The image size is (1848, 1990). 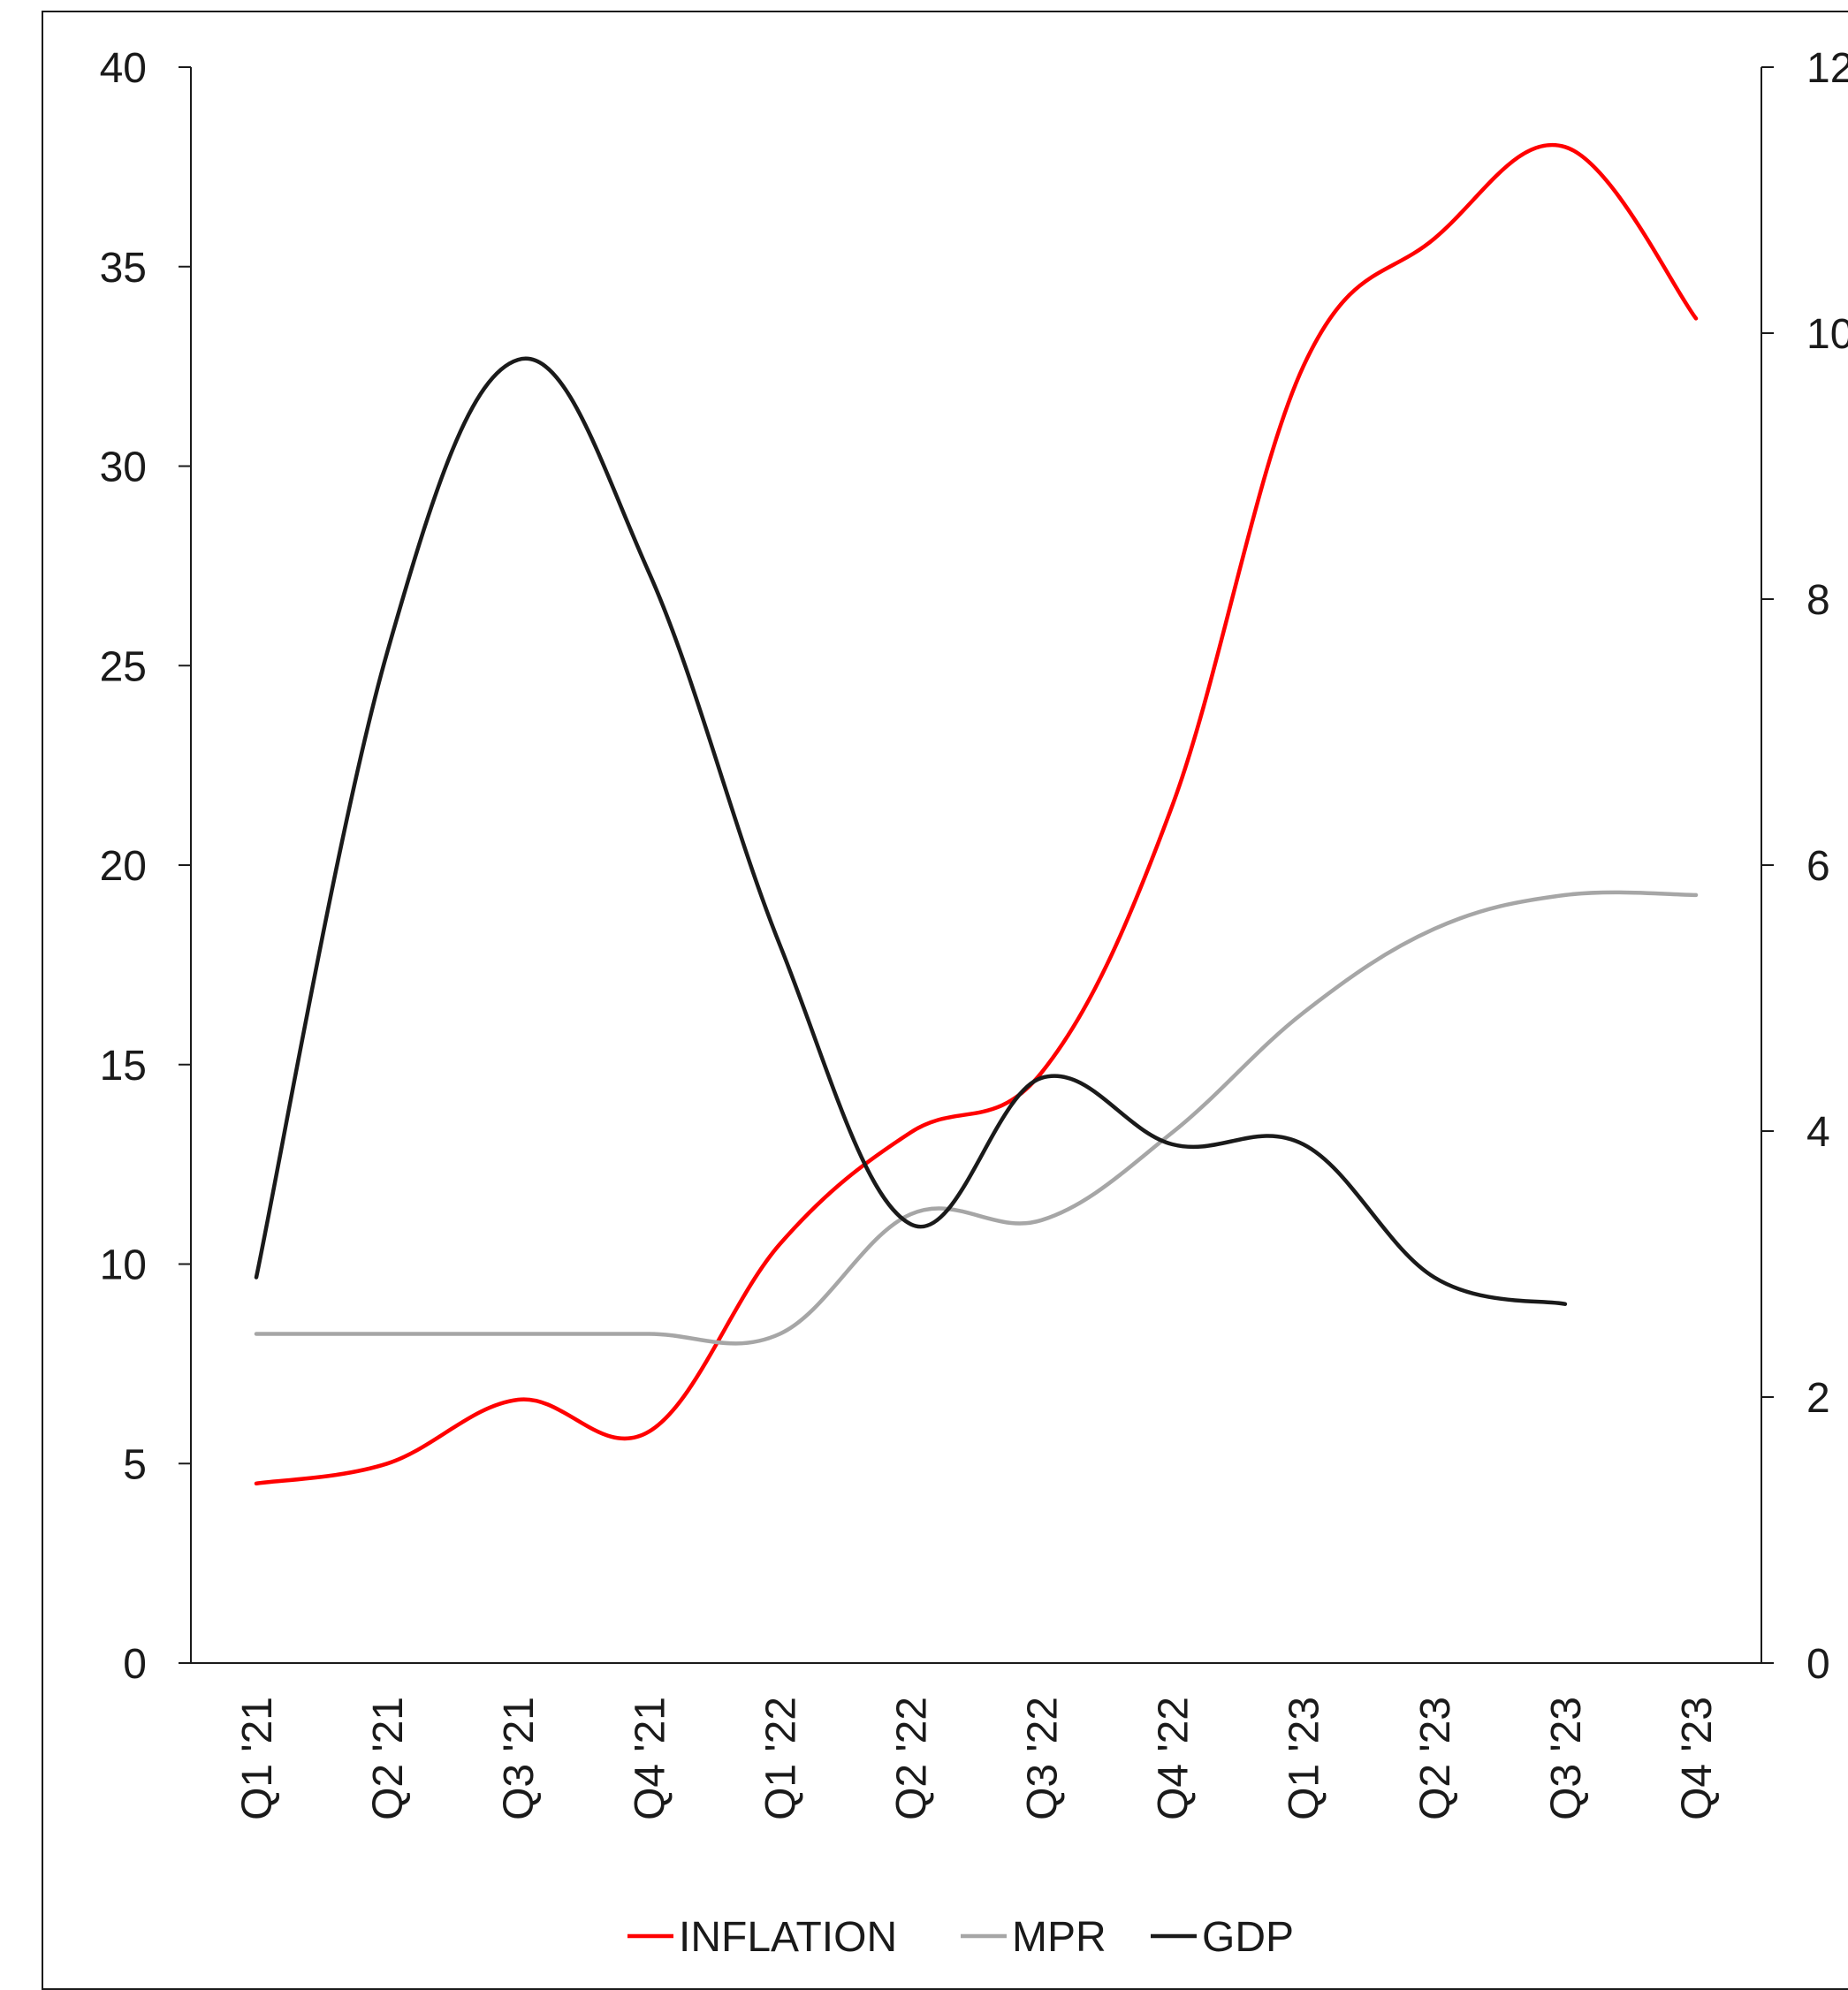 I want to click on y-right-tick-label: 6, so click(x=1818, y=866).